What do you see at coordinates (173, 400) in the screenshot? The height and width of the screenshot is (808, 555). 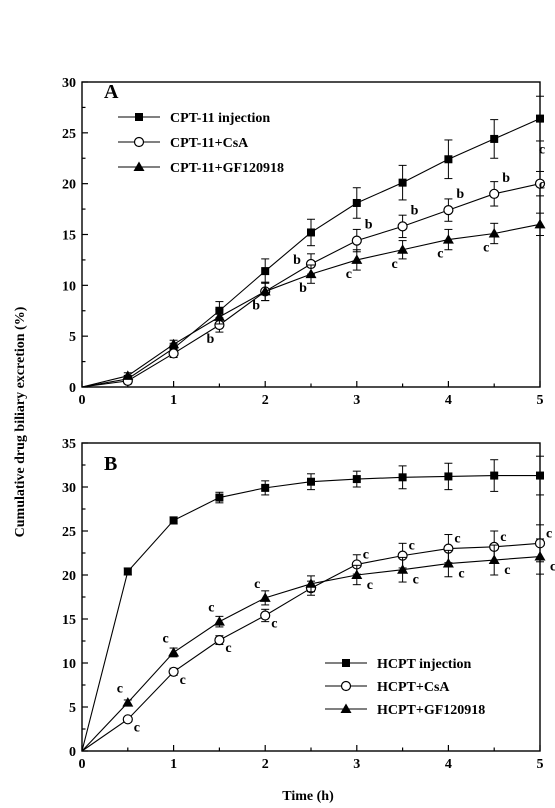 I see `x-tick-label-a: 1` at bounding box center [173, 400].